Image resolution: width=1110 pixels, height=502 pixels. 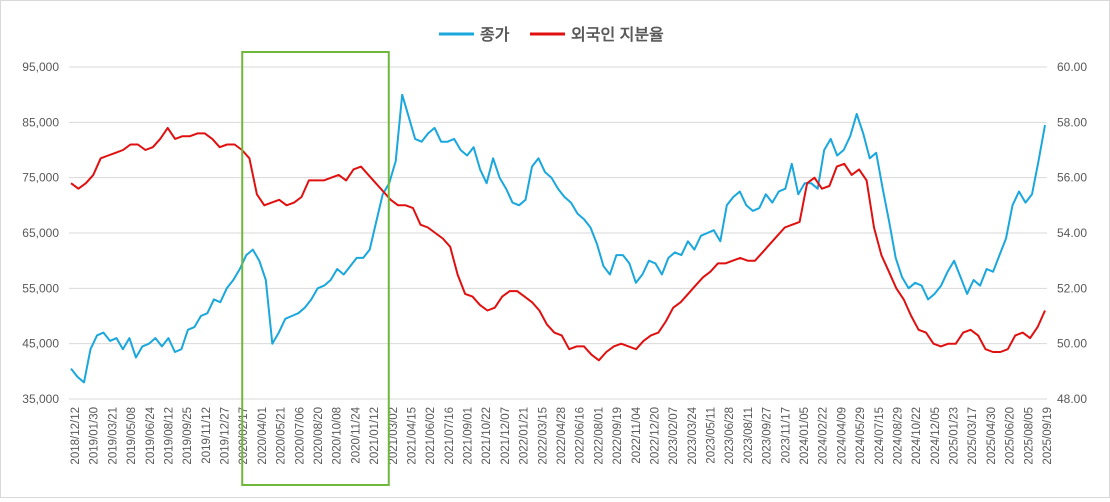 I want to click on x-tick-label: 2025/06/20, so click(x=1011, y=436).